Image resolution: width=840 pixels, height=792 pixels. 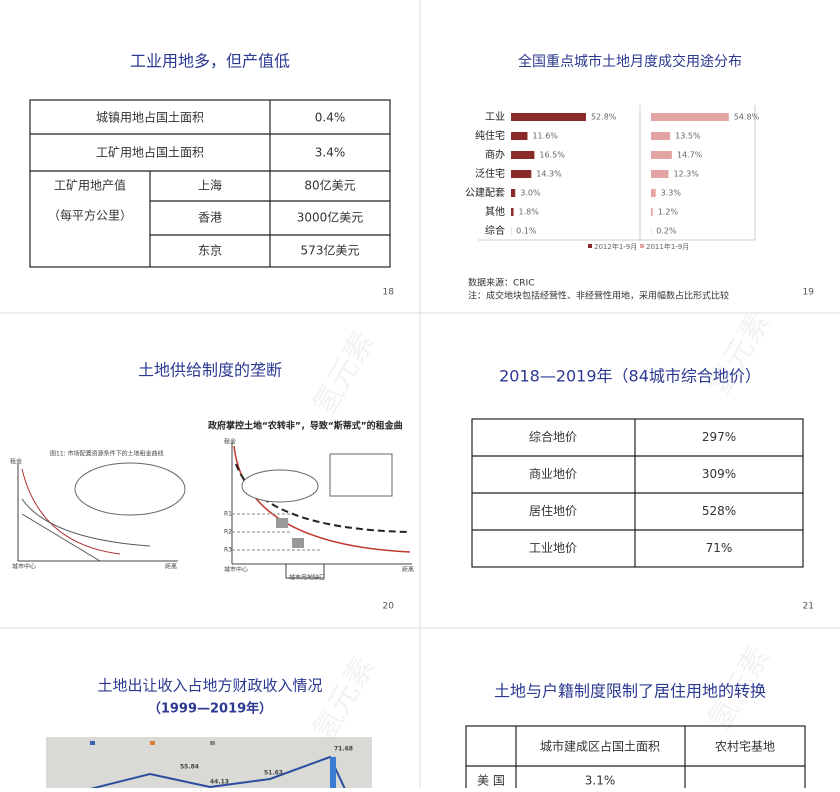 I want to click on value-label: 3.0%, so click(x=530, y=193).